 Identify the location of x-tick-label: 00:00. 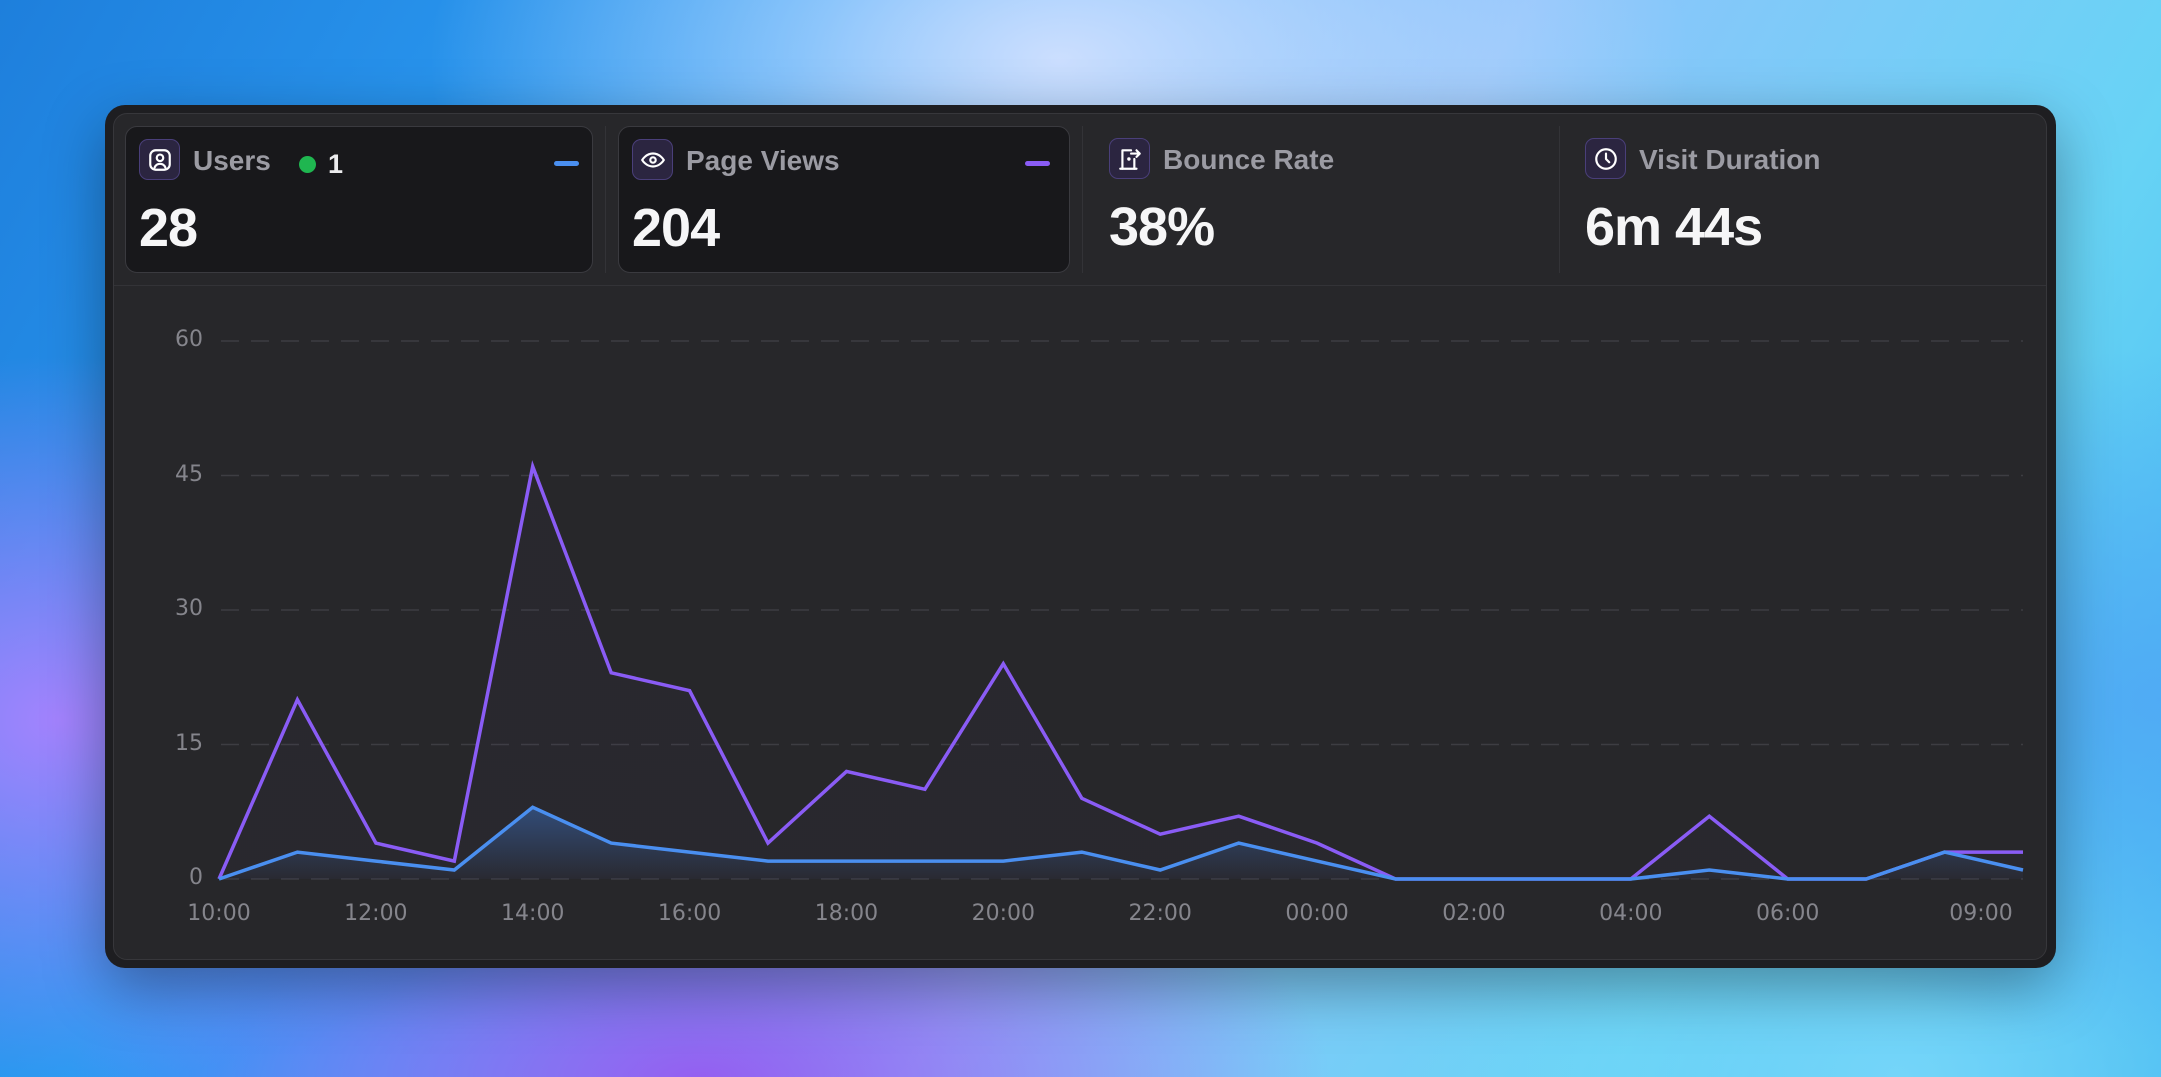
(1317, 913).